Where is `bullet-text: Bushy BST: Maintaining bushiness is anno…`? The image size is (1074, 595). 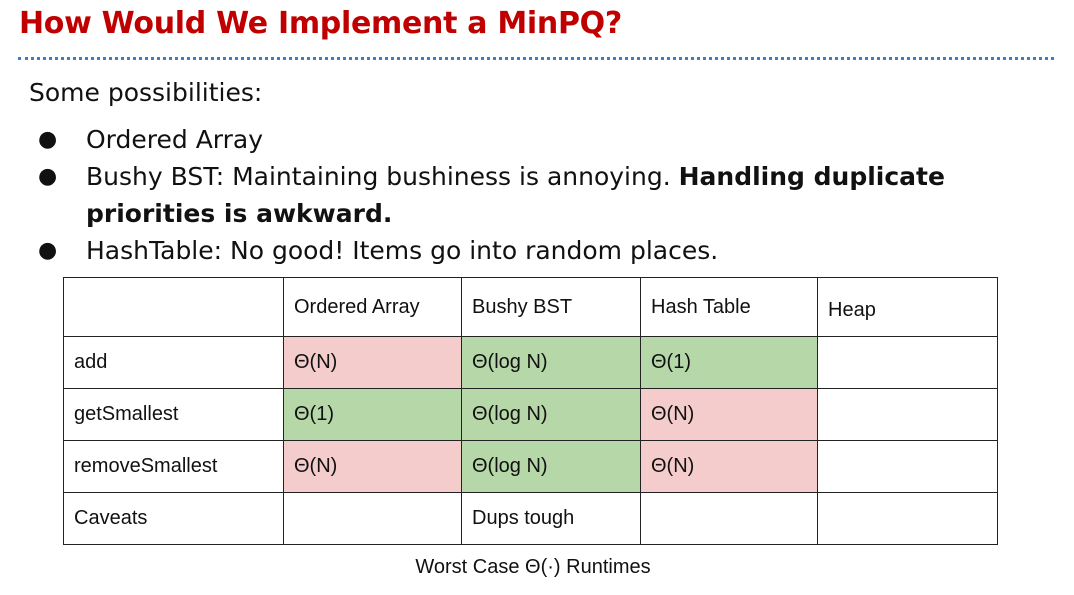
bullet-text: Bushy BST: Maintaining bushiness is anno… is located at coordinates (382, 176).